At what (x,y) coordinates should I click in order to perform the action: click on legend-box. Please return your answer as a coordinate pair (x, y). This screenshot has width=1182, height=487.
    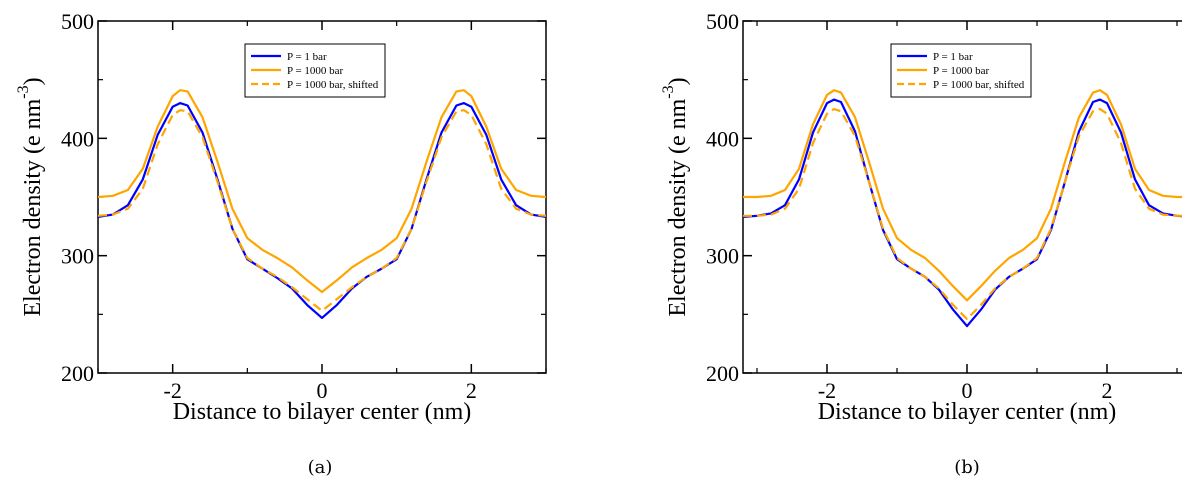
    Looking at the image, I should click on (961, 70).